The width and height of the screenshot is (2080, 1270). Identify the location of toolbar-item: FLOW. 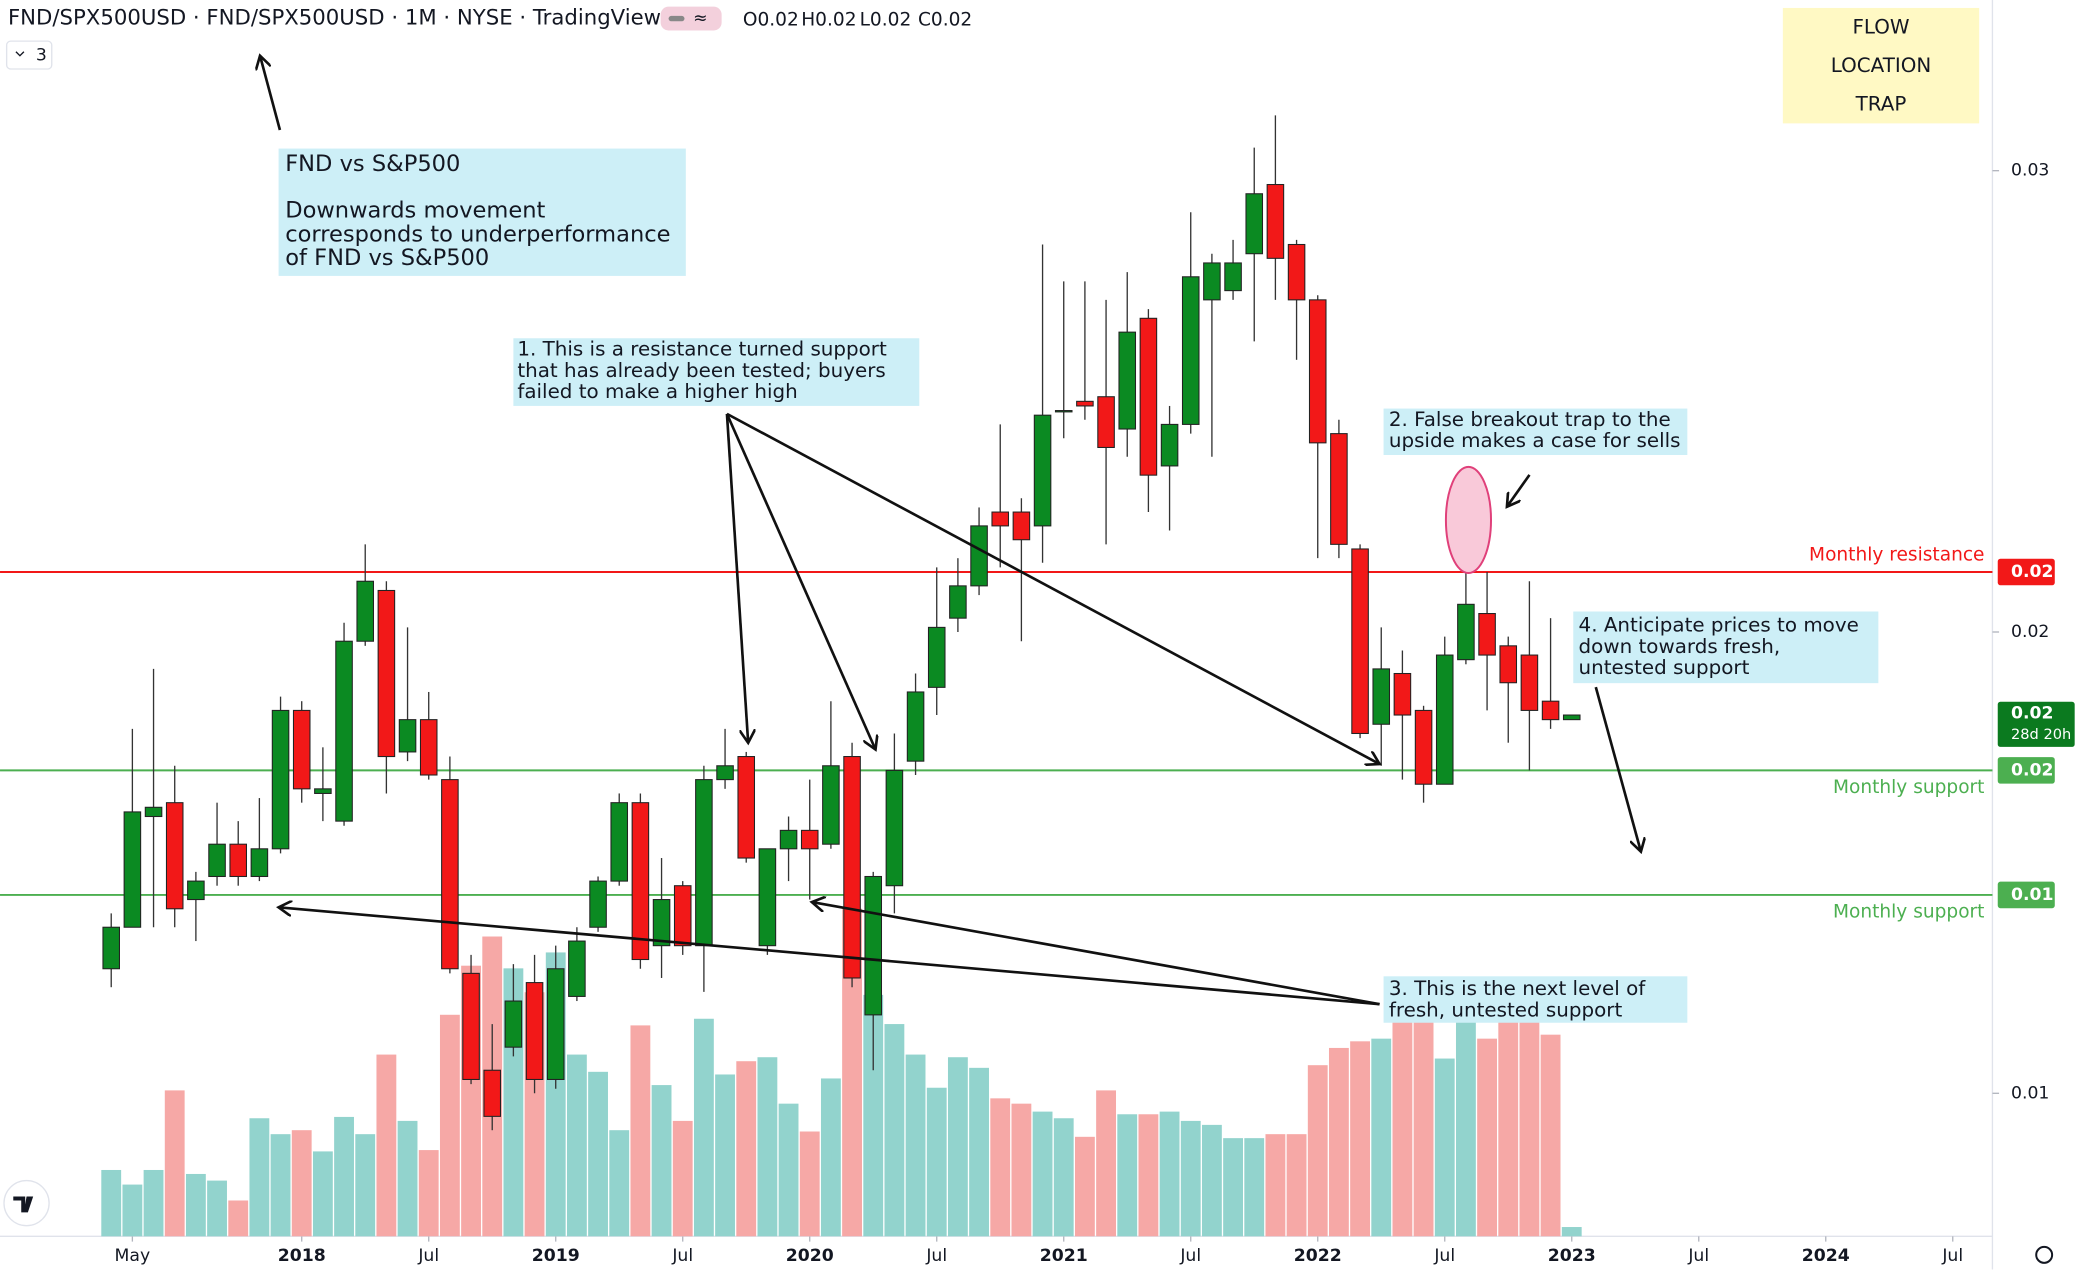
(1880, 26).